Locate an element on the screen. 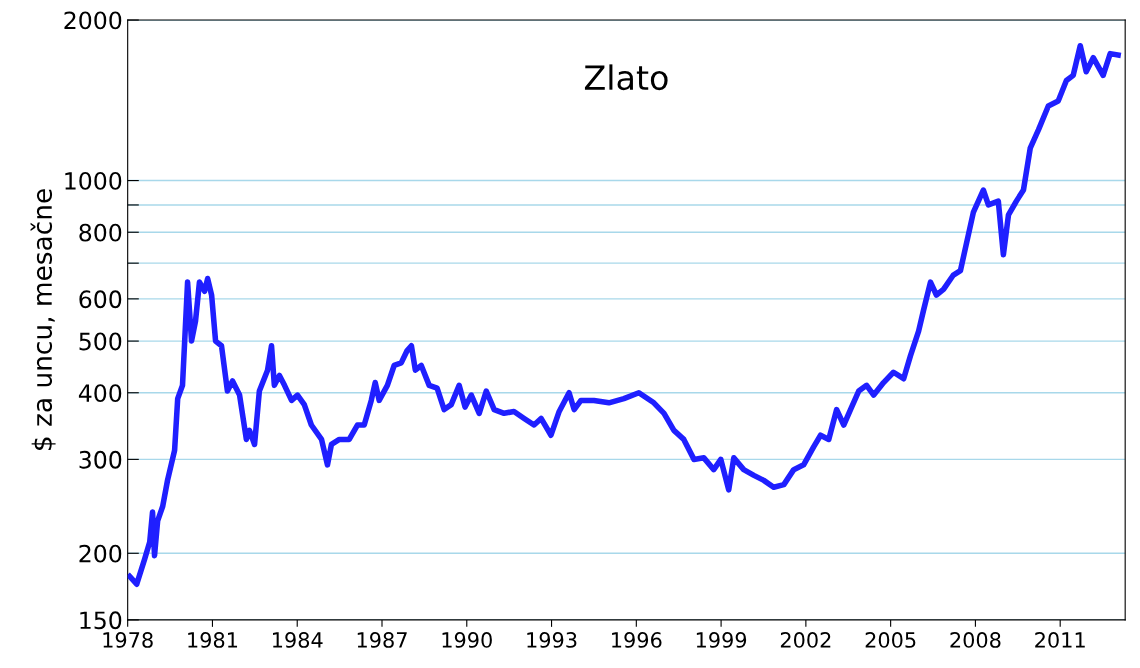 The width and height of the screenshot is (1140, 668). y-tick-label: 2000 is located at coordinates (93, 20).